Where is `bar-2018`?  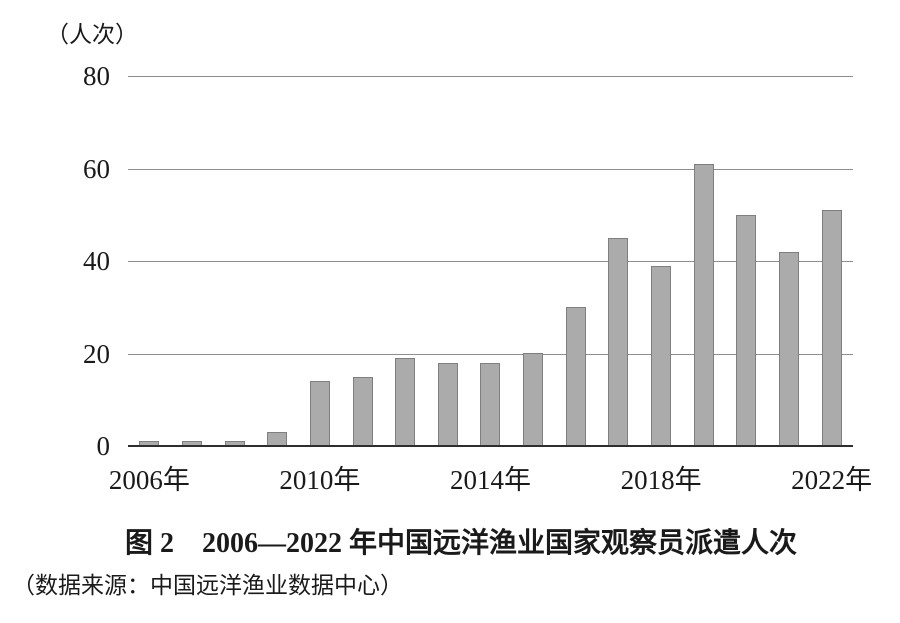
bar-2018 is located at coordinates (661, 356).